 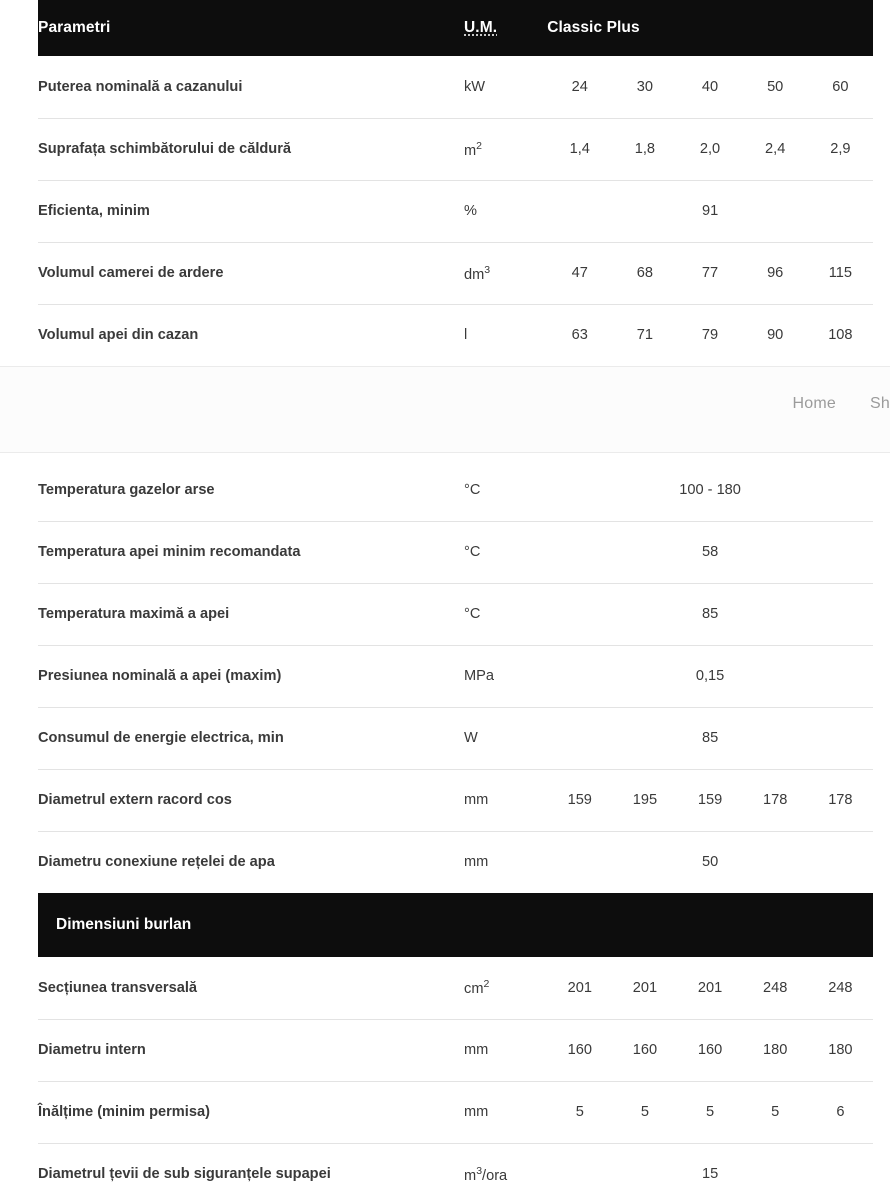 I want to click on table-row: Presiunea nominală a apei (maxim) MPa 0,15, so click(x=455, y=675).